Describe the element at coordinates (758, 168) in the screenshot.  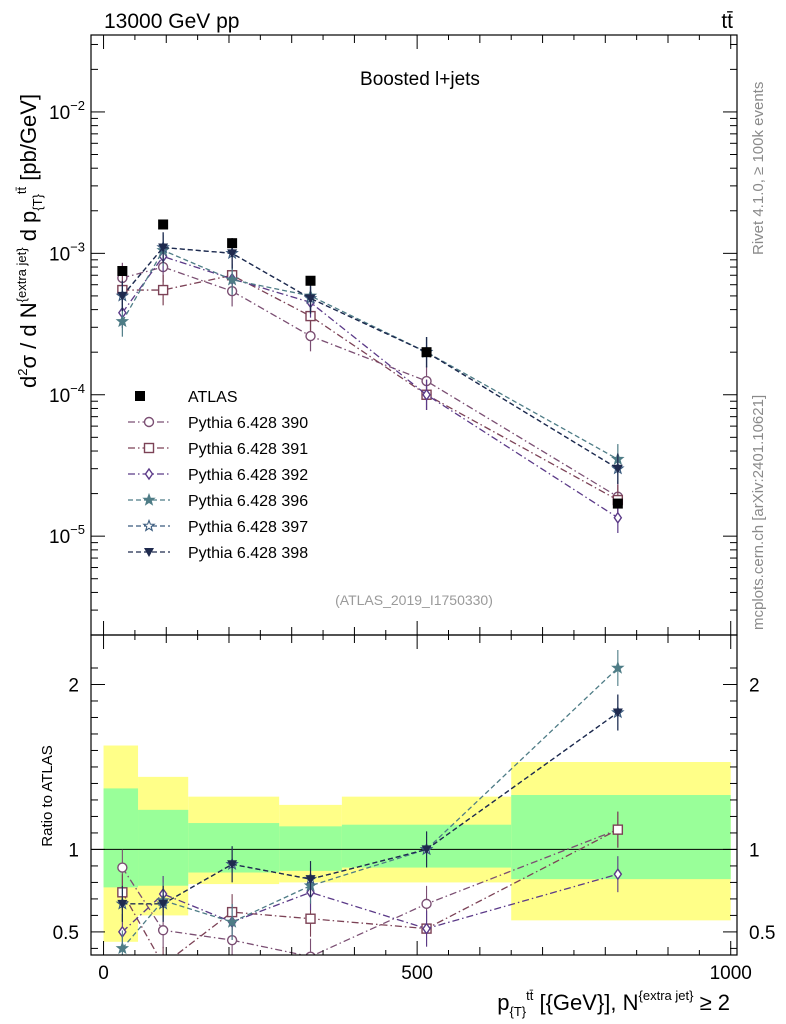
I see `rivet-label: Rivet 4.1.0, ≥ 100k events` at that location.